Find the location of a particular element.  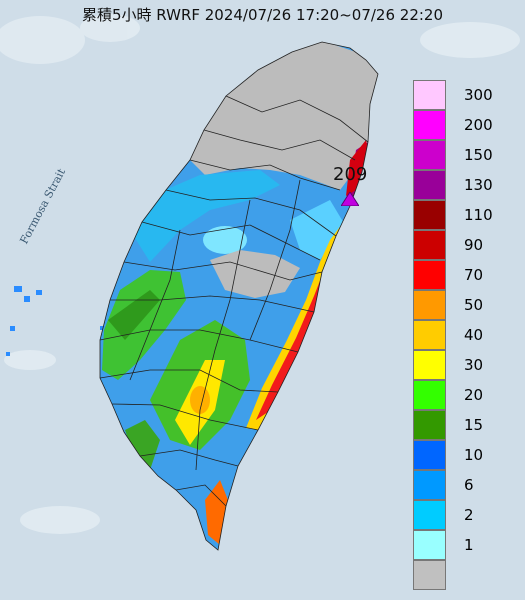

sea-radar-echoes is located at coordinates (55, 321).